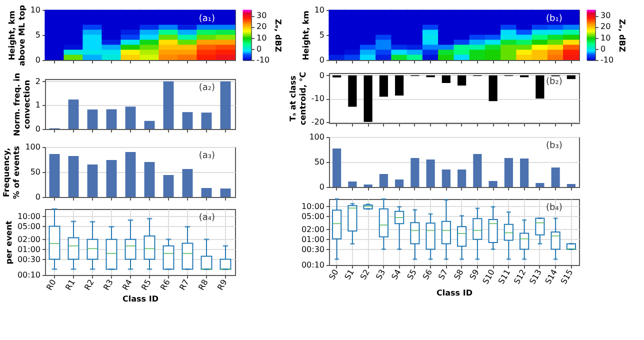  What do you see at coordinates (22, 104) in the screenshot?
I see `y-axis-title: Norm. freq. in convection` at bounding box center [22, 104].